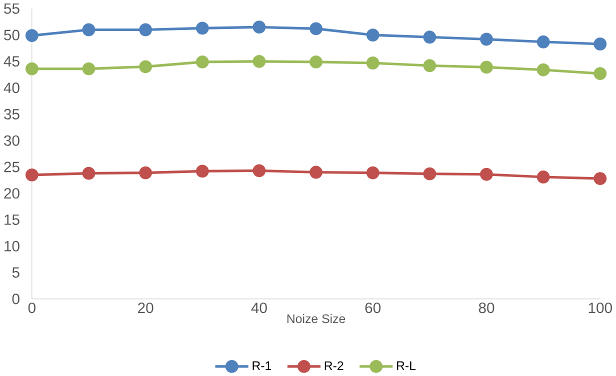 The width and height of the screenshot is (616, 376). What do you see at coordinates (406, 366) in the screenshot?
I see `legend-label: R-L` at bounding box center [406, 366].